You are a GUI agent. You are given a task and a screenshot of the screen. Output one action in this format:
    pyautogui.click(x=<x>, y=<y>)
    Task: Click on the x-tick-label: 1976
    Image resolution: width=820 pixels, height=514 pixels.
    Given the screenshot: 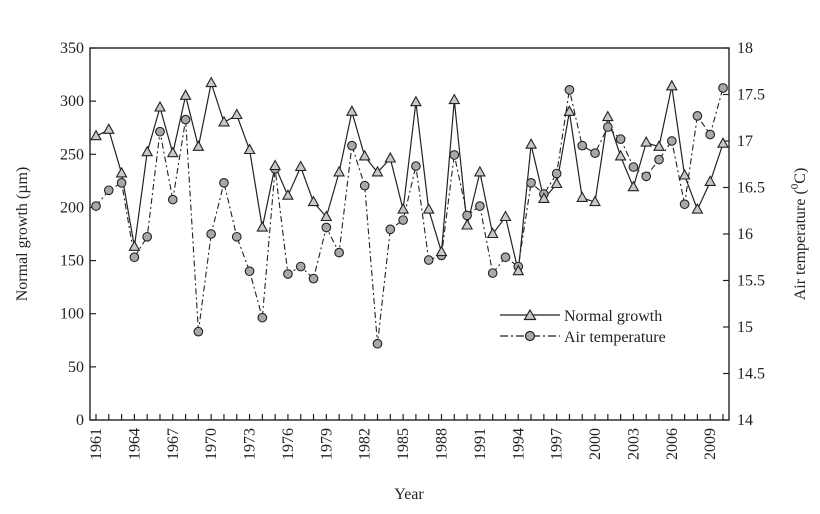 What is the action you would take?
    pyautogui.click(x=288, y=444)
    